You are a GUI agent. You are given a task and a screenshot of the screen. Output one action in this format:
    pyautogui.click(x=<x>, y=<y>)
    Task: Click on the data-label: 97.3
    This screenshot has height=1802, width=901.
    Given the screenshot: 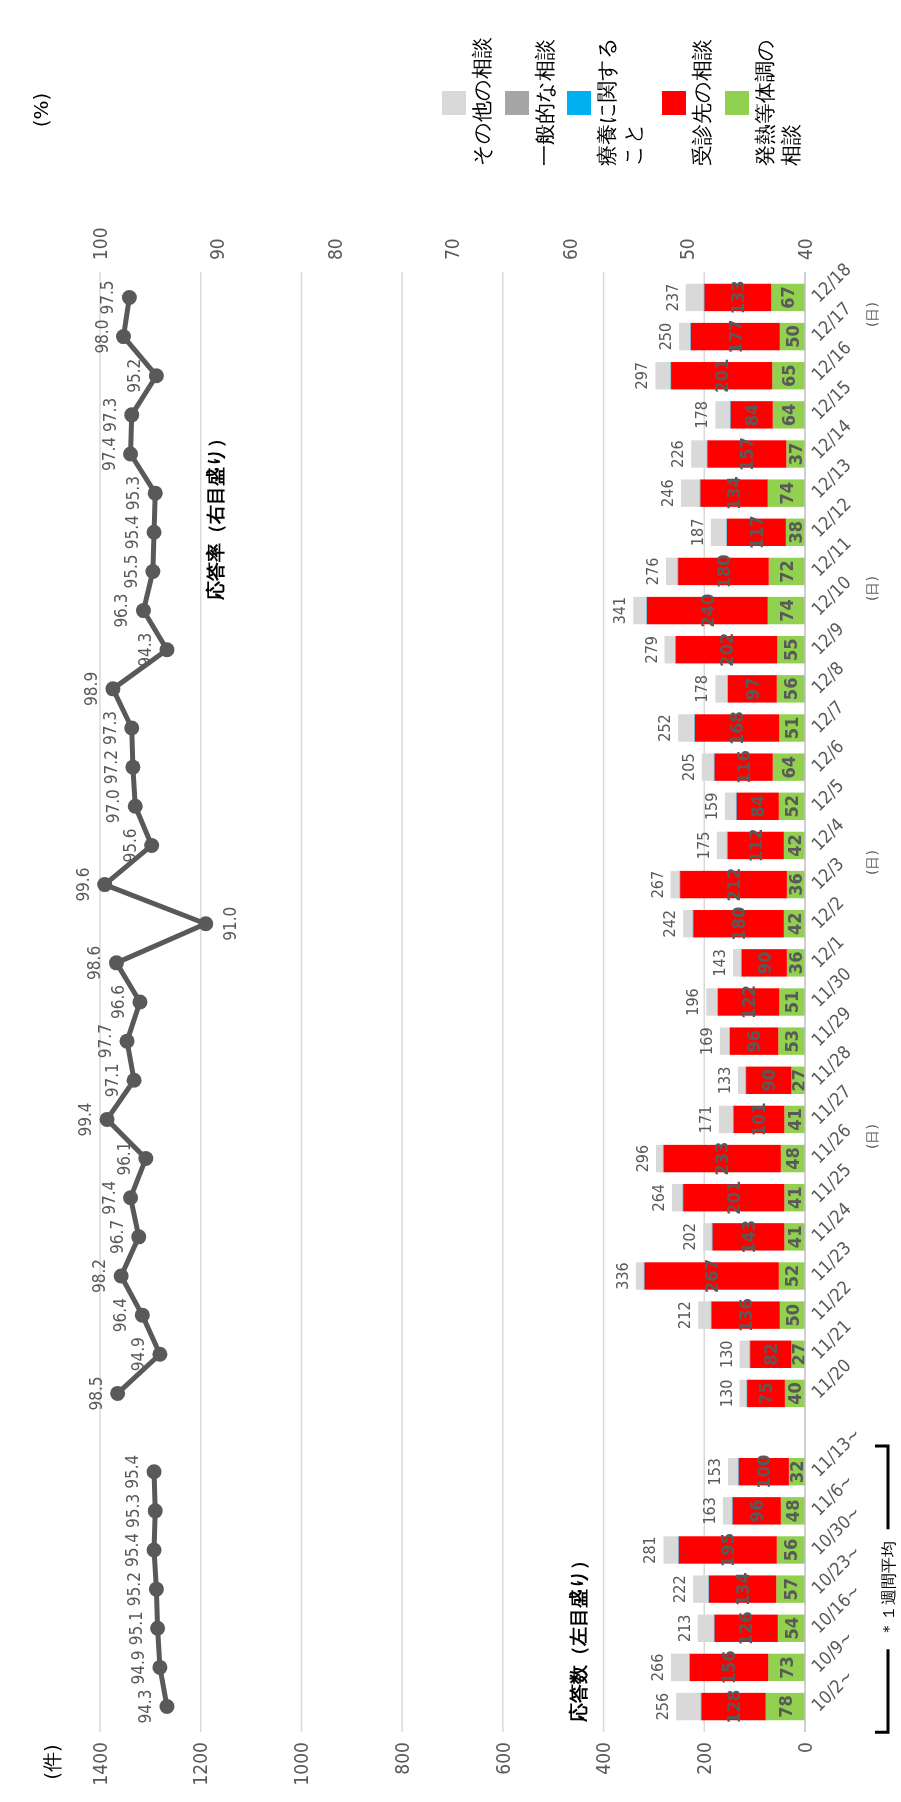 What is the action you would take?
    pyautogui.click(x=109, y=414)
    